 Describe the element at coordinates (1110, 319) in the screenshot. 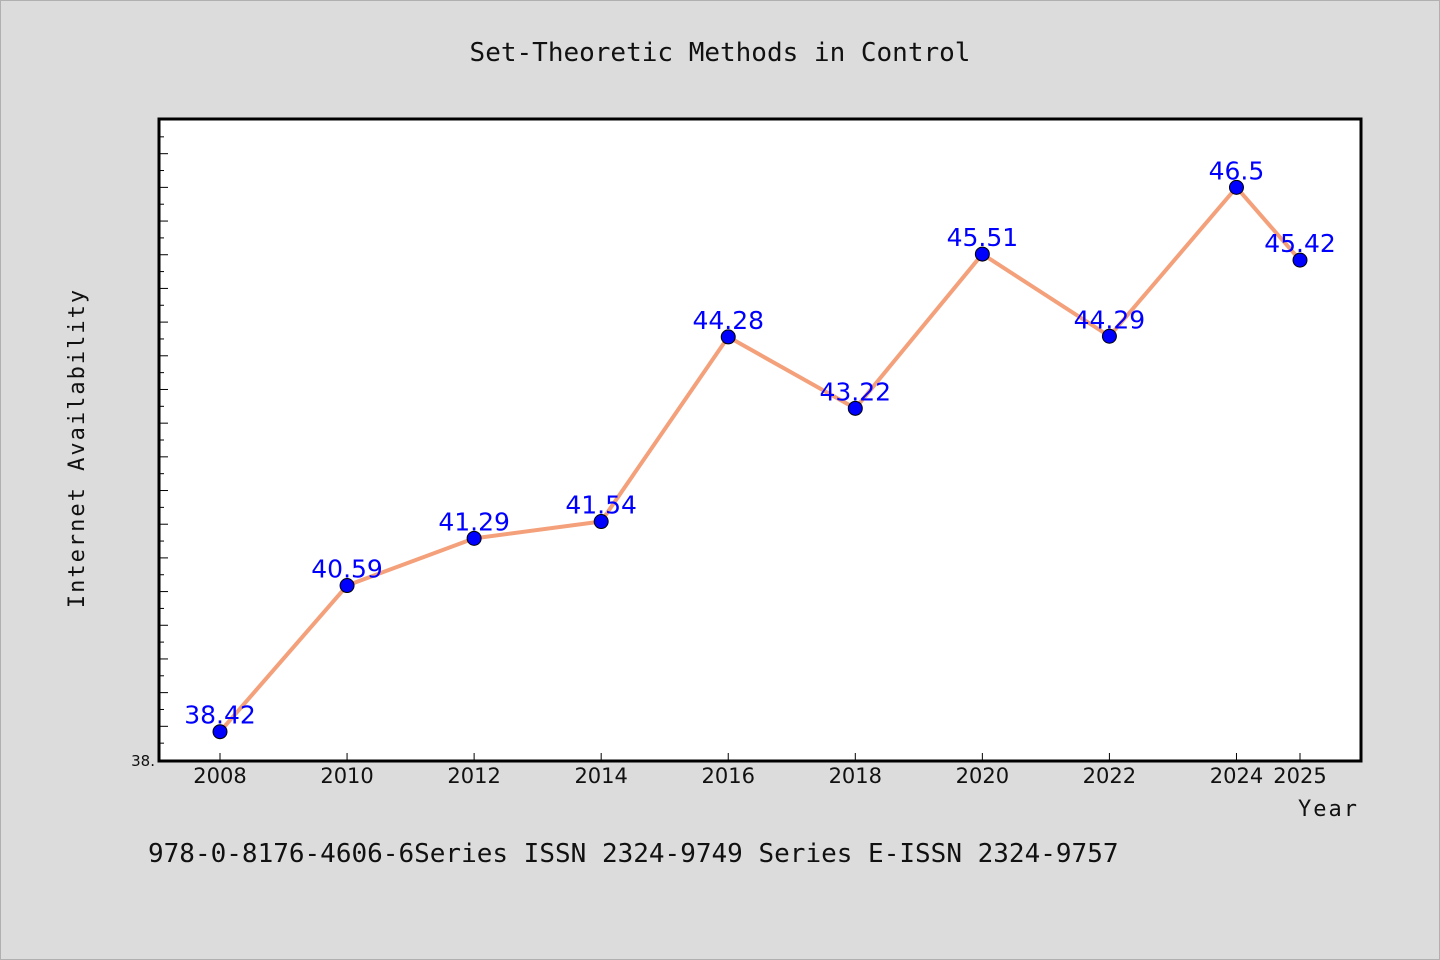

I see `data-label: 44.29` at that location.